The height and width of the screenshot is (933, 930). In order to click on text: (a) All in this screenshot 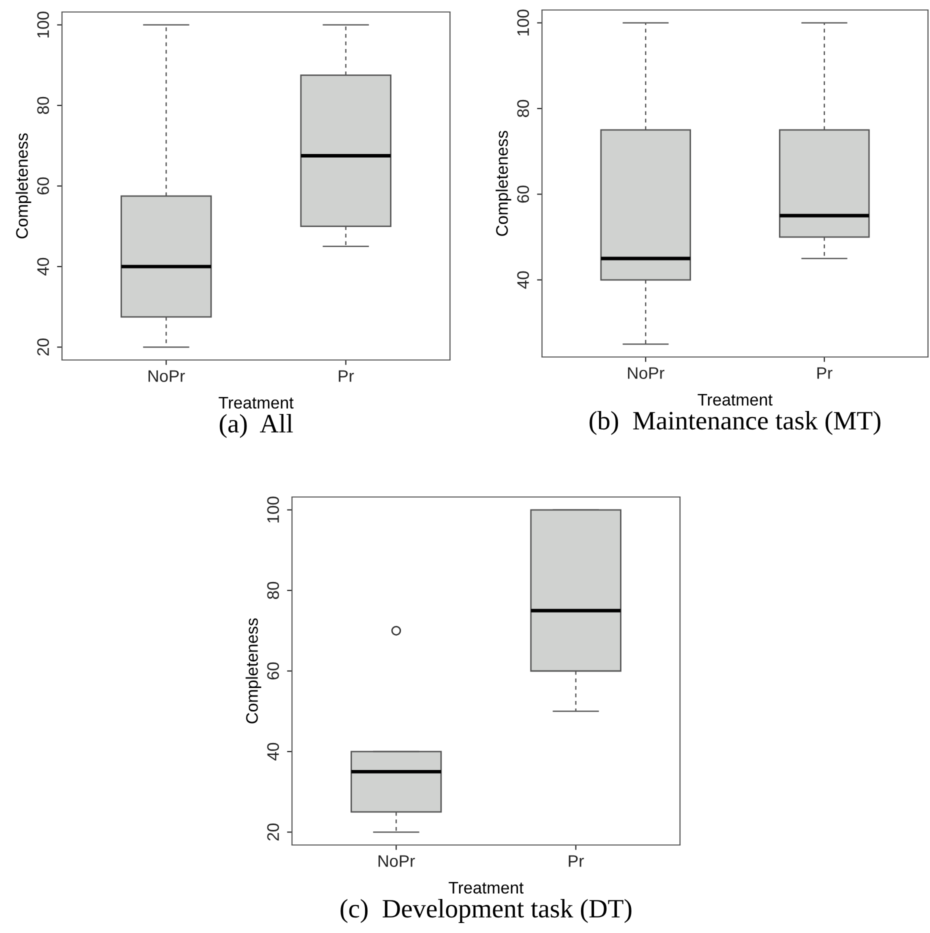, I will do `click(256, 426)`.